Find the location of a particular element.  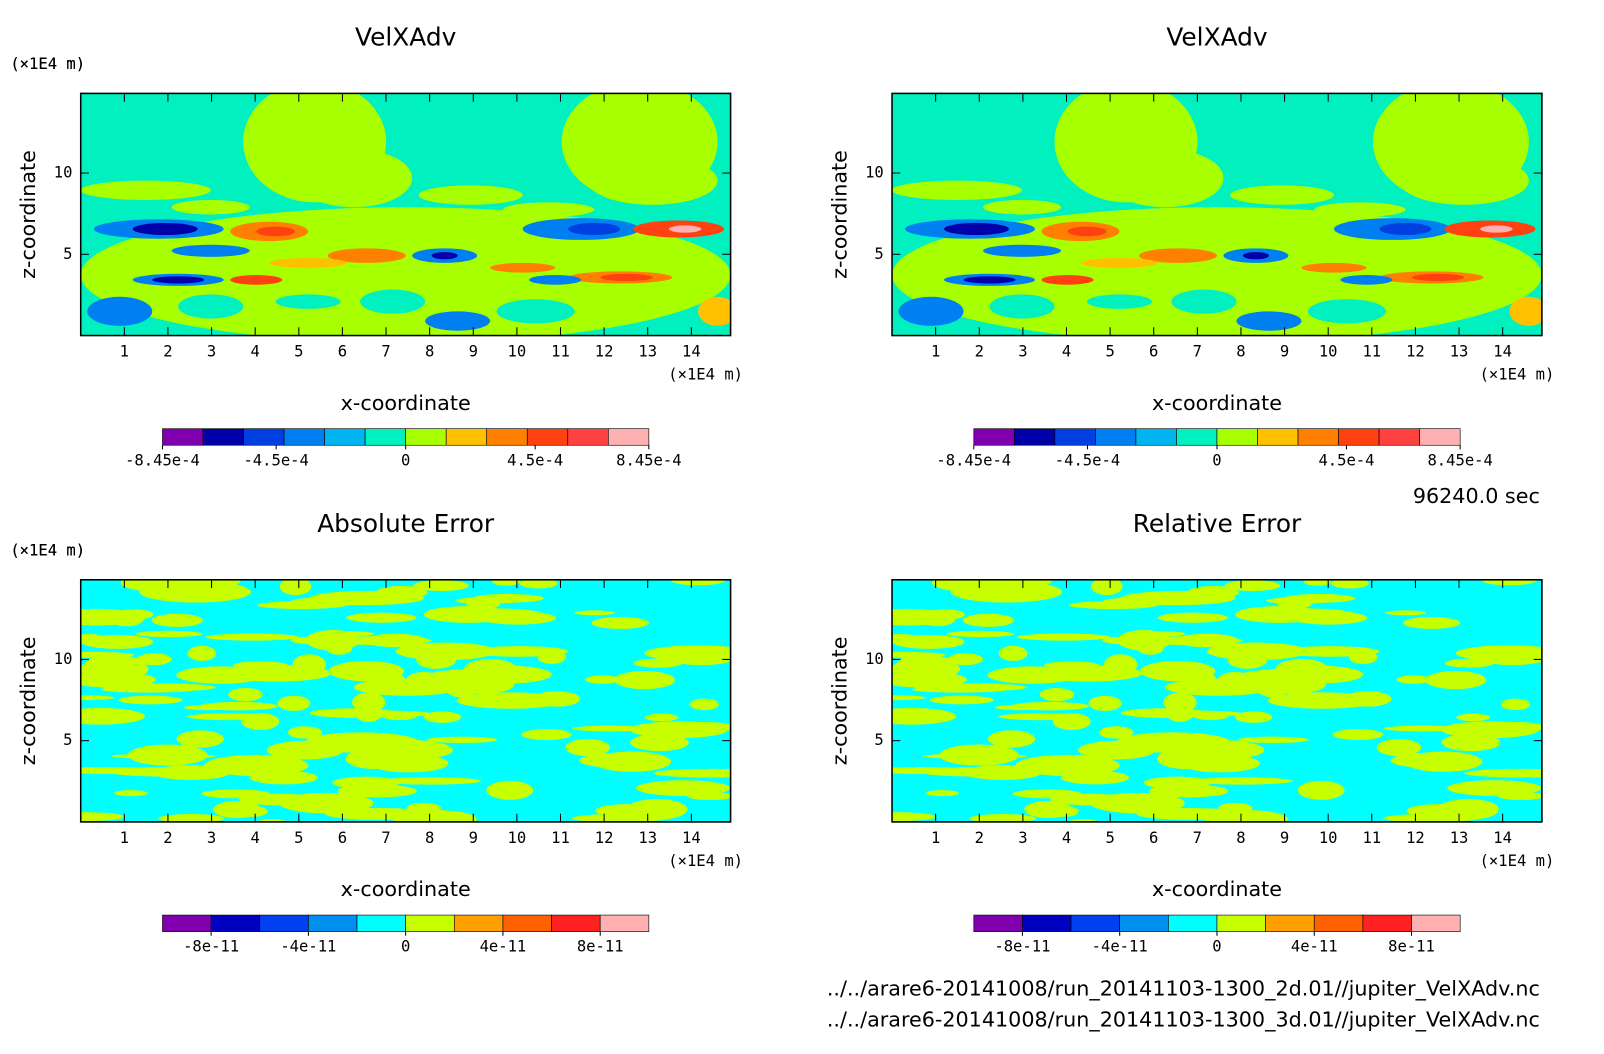

y-unit: (×1E4 m) is located at coordinates (47, 64).